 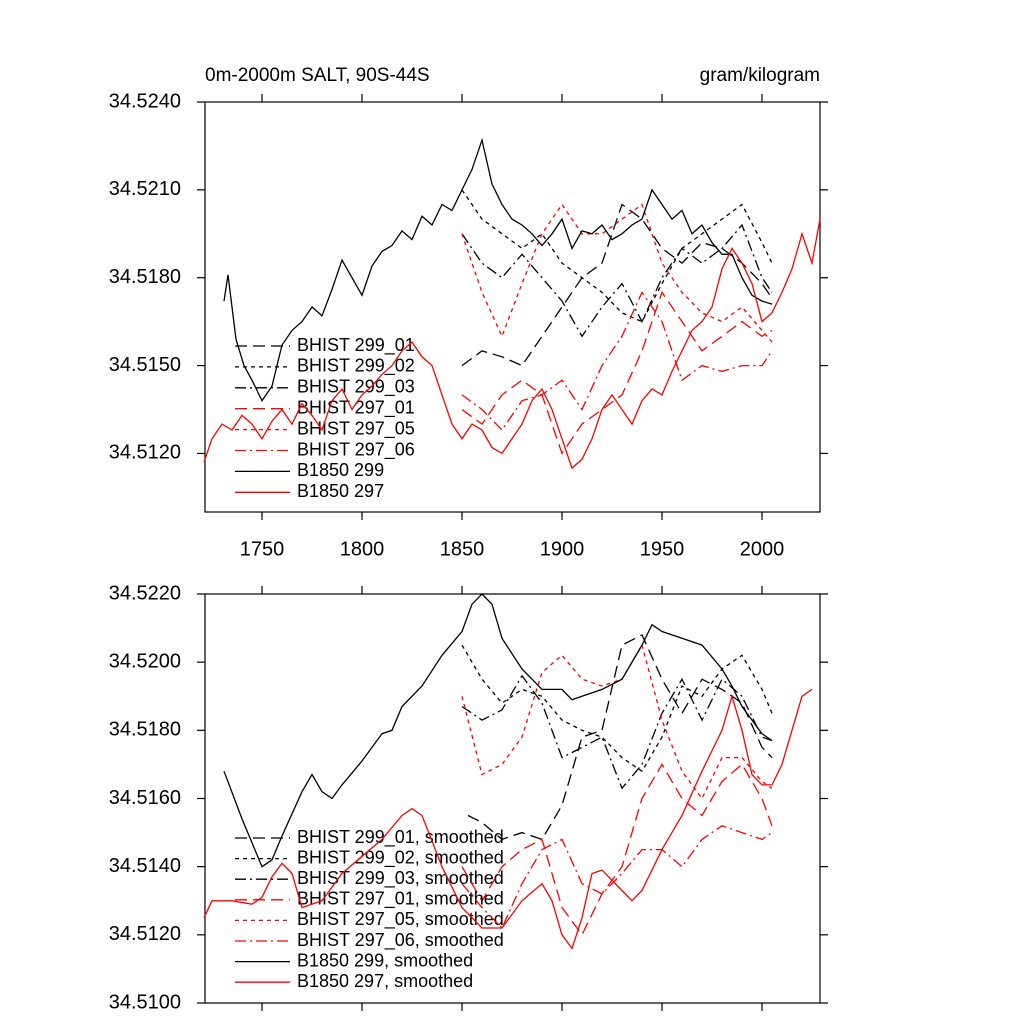 I want to click on legend-label: BHIST 297_05, smoothed, so click(x=400, y=919).